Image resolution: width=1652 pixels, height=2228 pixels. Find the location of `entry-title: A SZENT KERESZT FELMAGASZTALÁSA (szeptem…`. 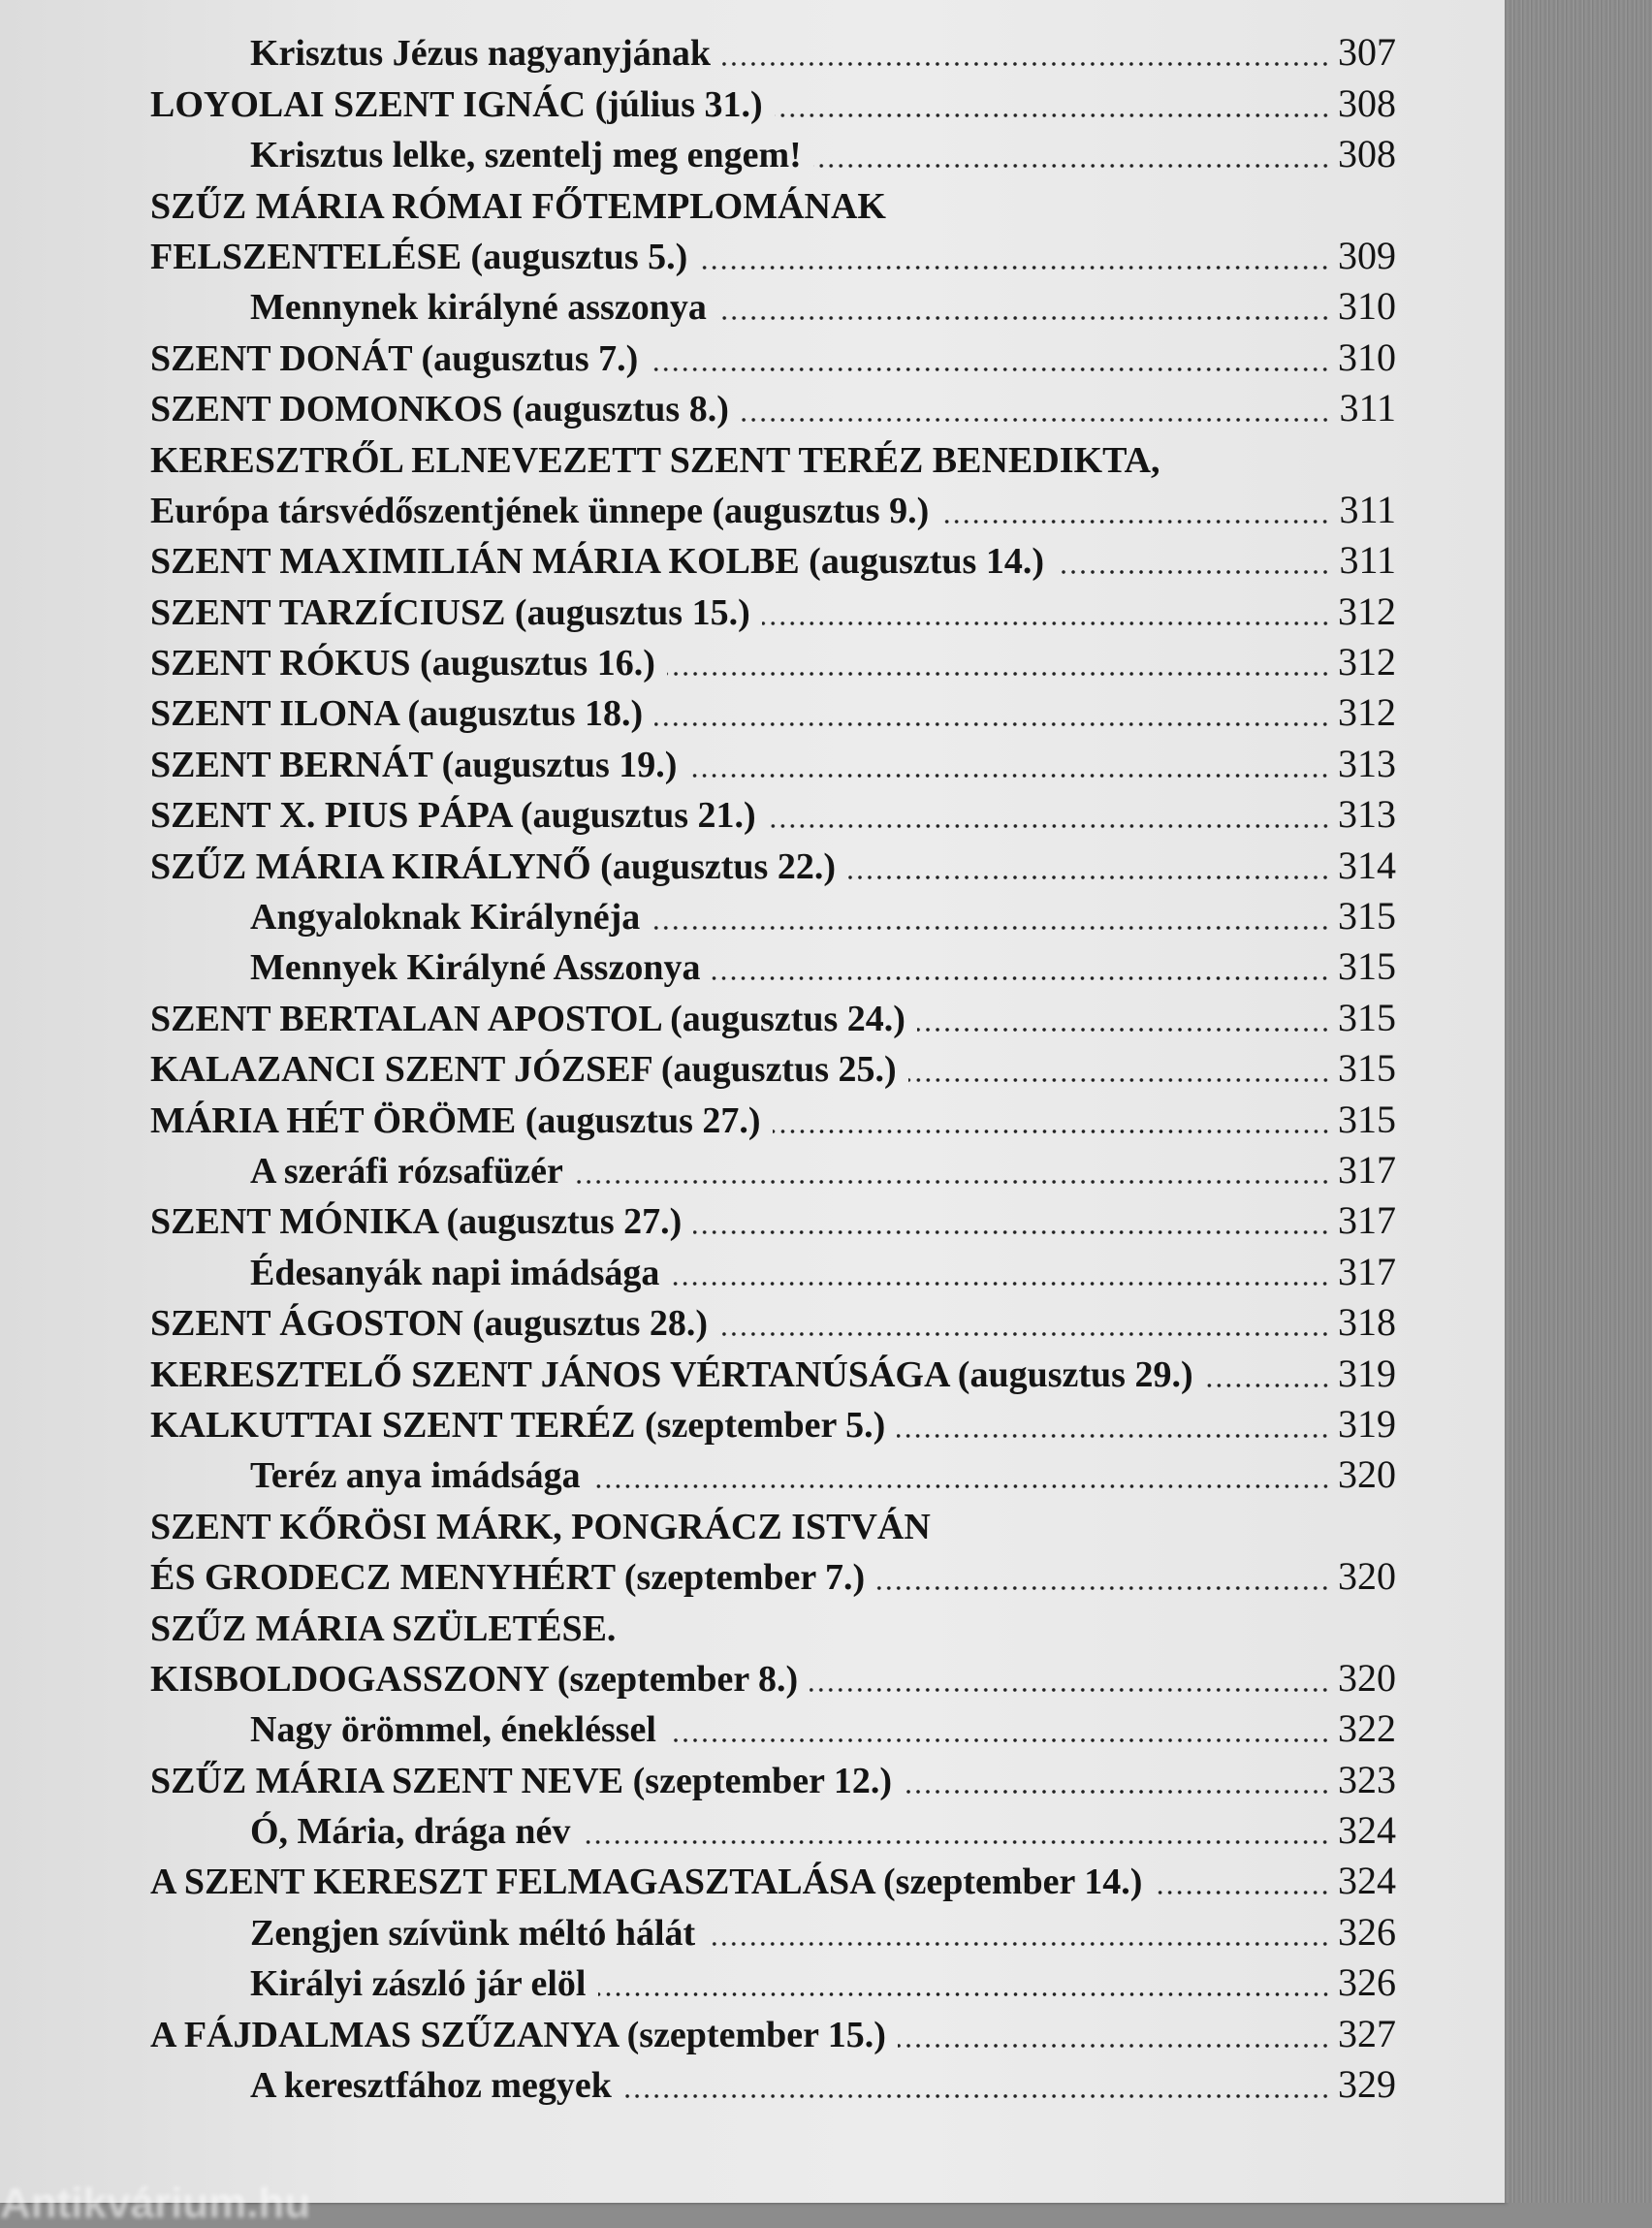

entry-title: A SZENT KERESZT FELMAGASZTALÁSA (szeptem… is located at coordinates (646, 1883).